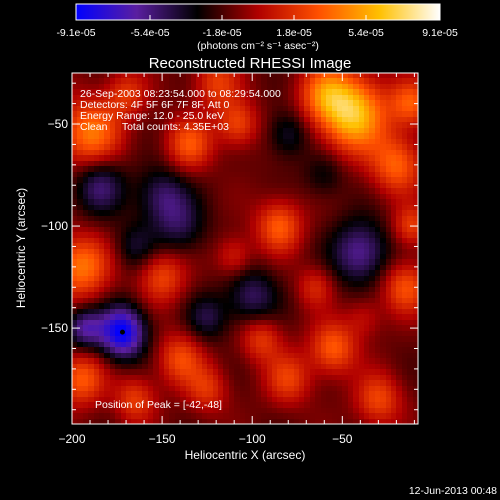 This screenshot has height=500, width=500. Describe the element at coordinates (158, 405) in the screenshot. I see `peak-position-label: Position of Peak = [-42,-48]` at that location.